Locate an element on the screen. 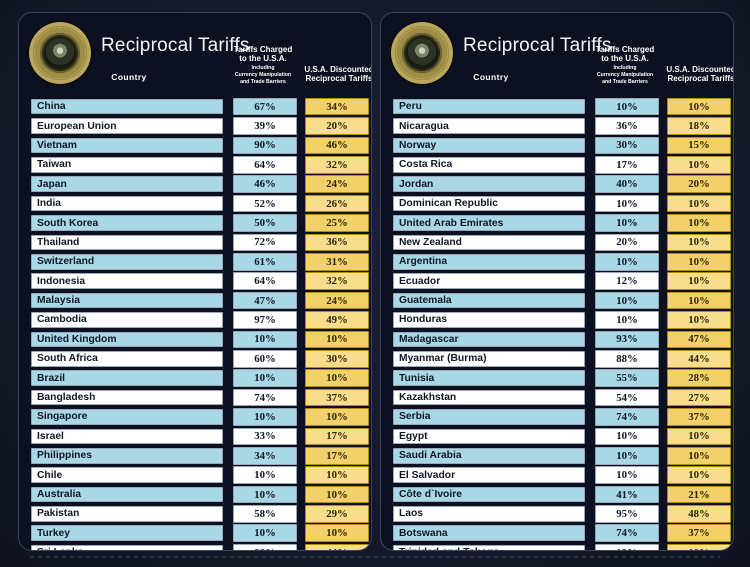  cell-country: Honduras is located at coordinates (489, 320).